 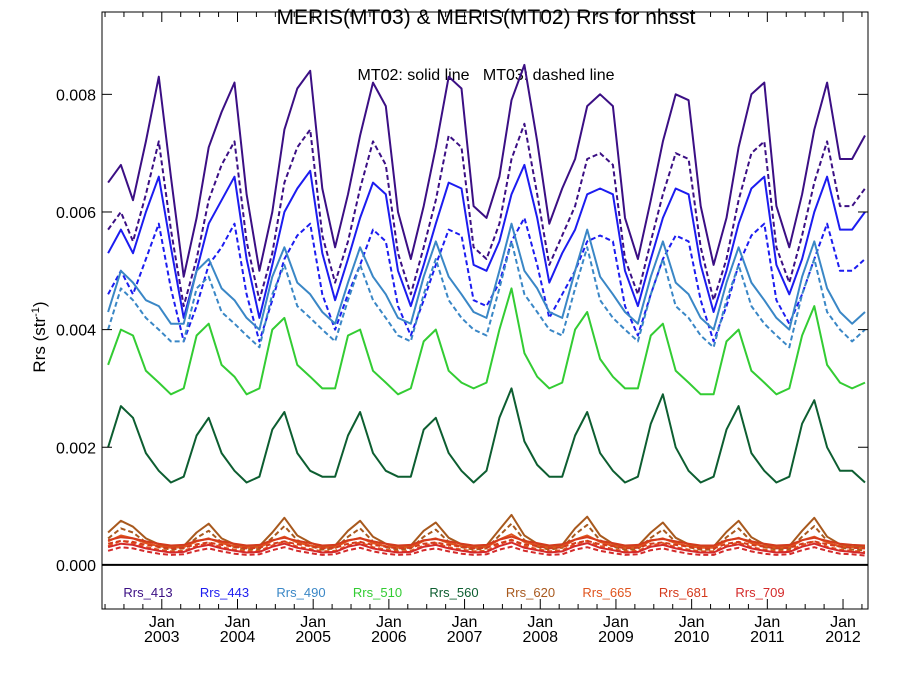 What do you see at coordinates (238, 637) in the screenshot?
I see `x-tick-year-label: 2004` at bounding box center [238, 637].